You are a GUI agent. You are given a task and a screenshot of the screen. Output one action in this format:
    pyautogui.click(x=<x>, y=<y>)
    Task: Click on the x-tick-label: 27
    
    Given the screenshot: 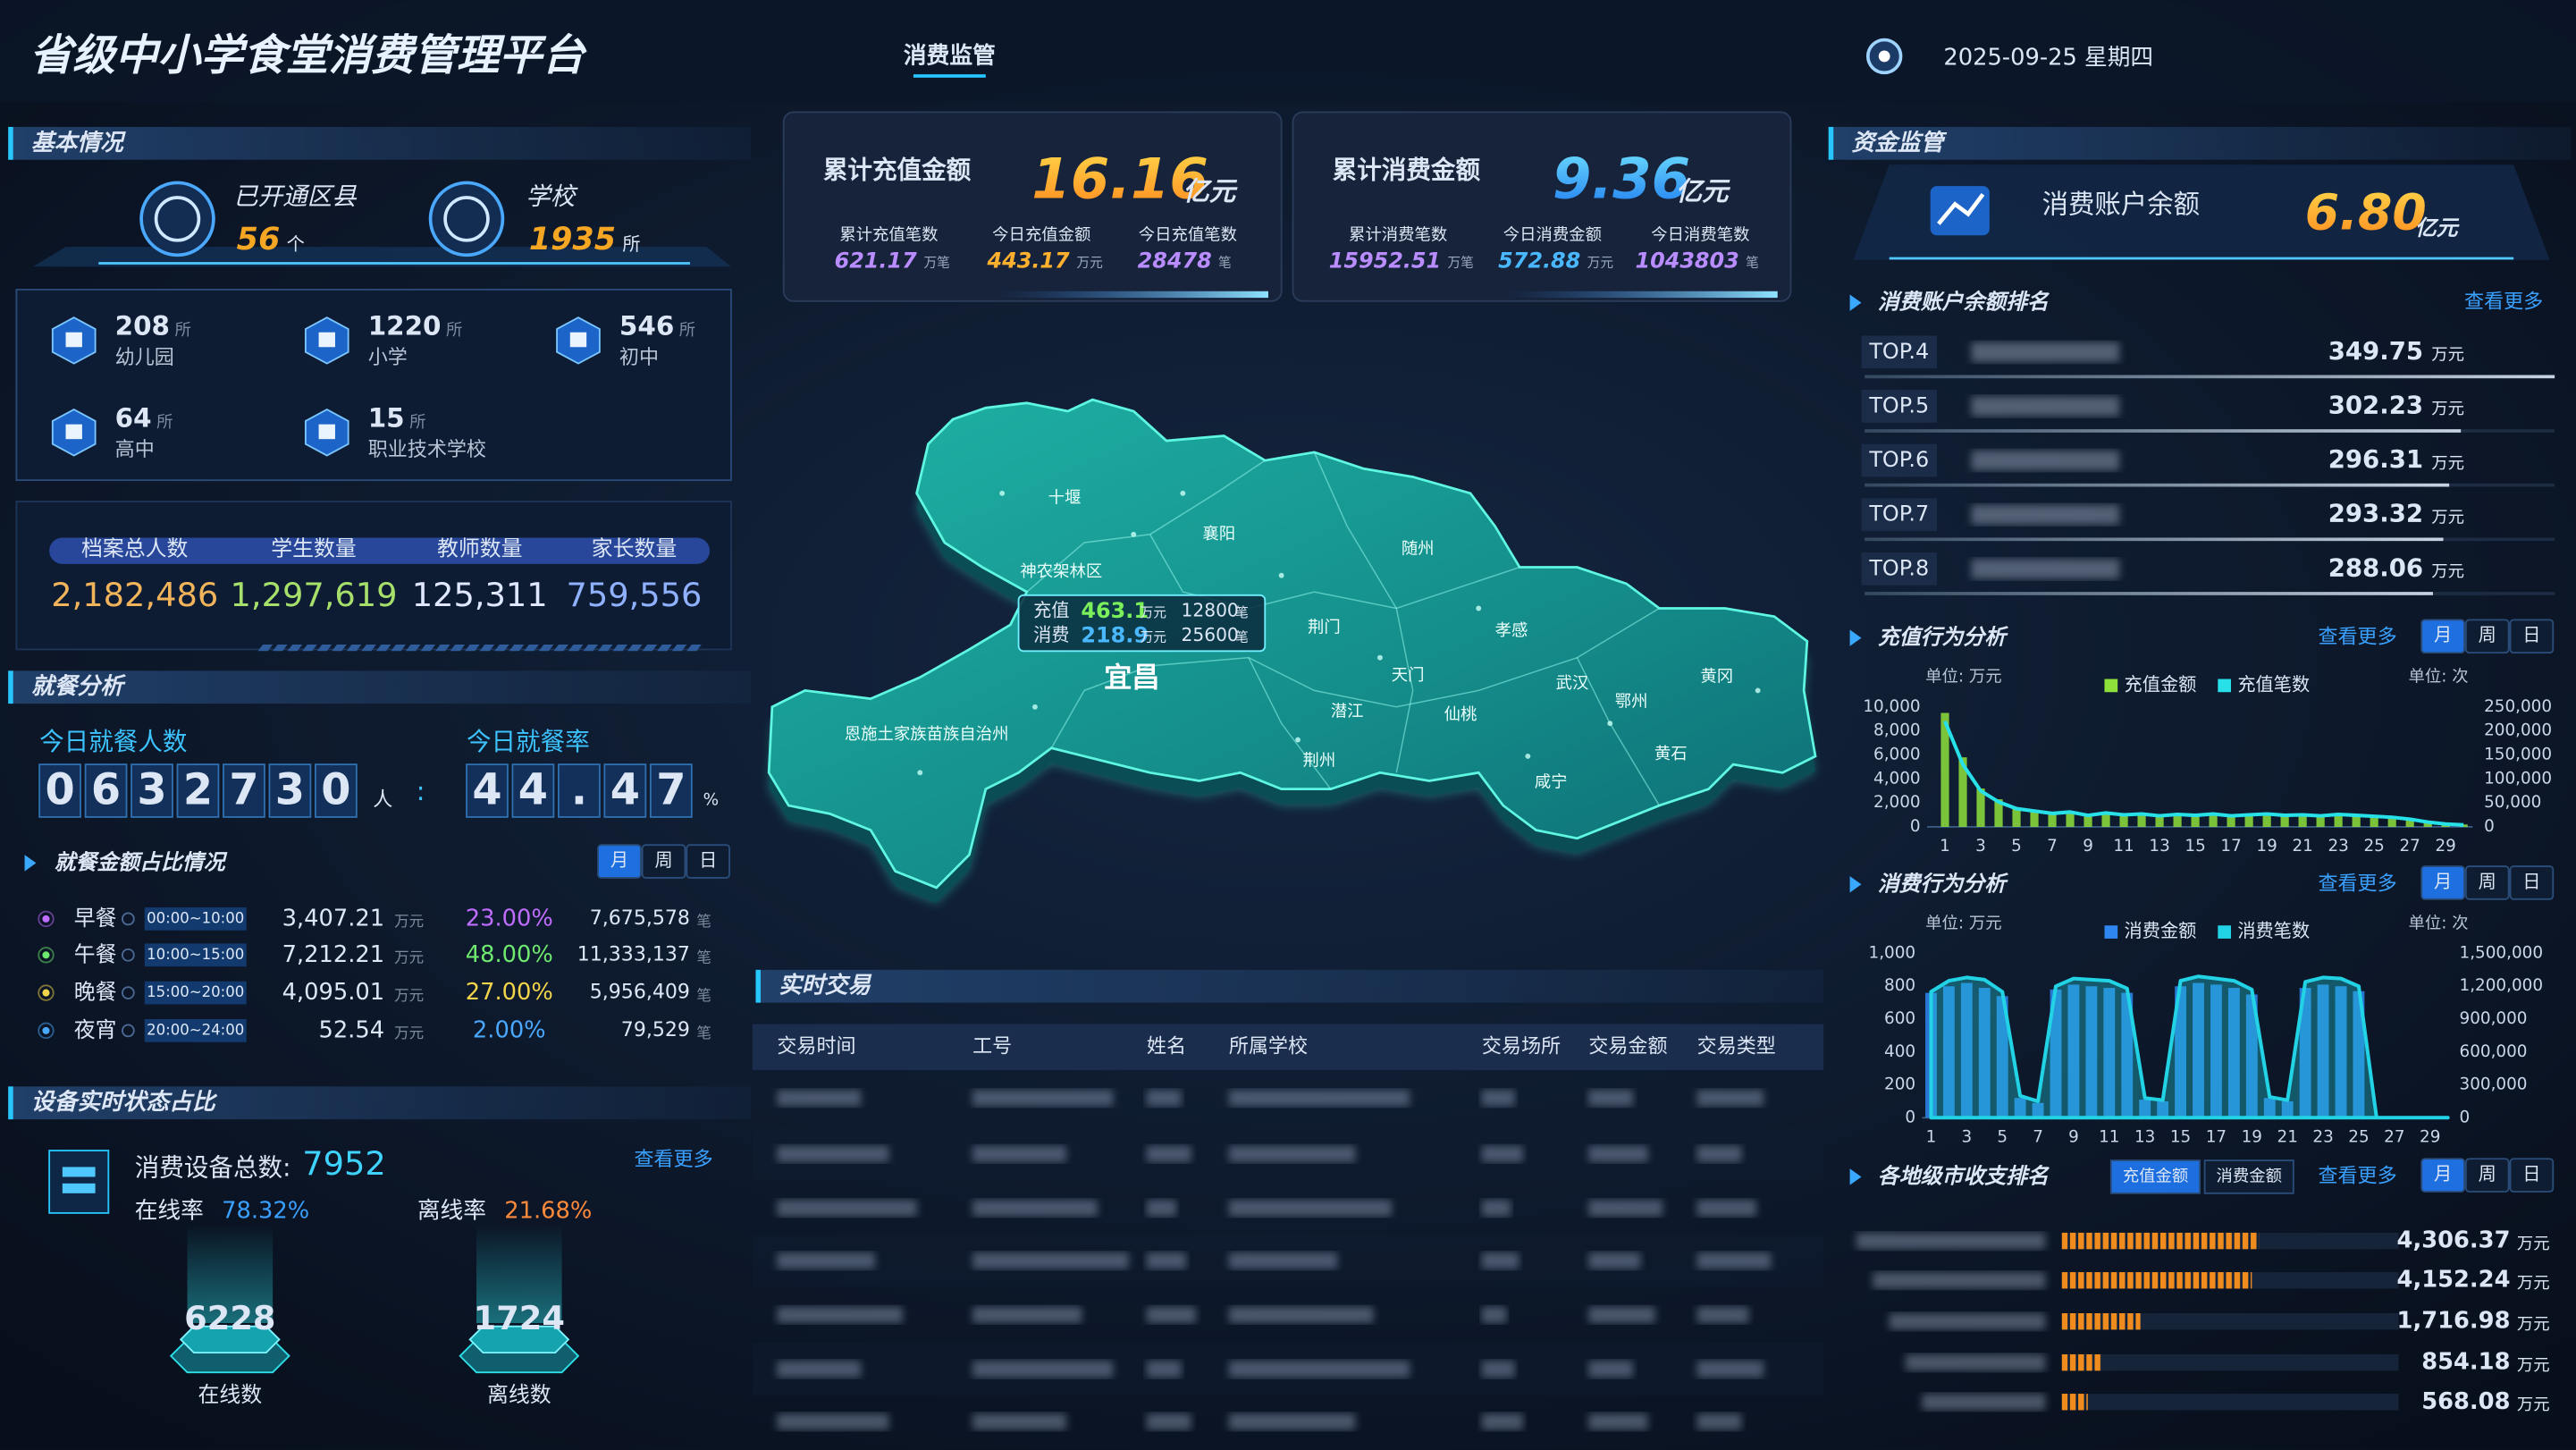 What is the action you would take?
    pyautogui.click(x=2394, y=1137)
    